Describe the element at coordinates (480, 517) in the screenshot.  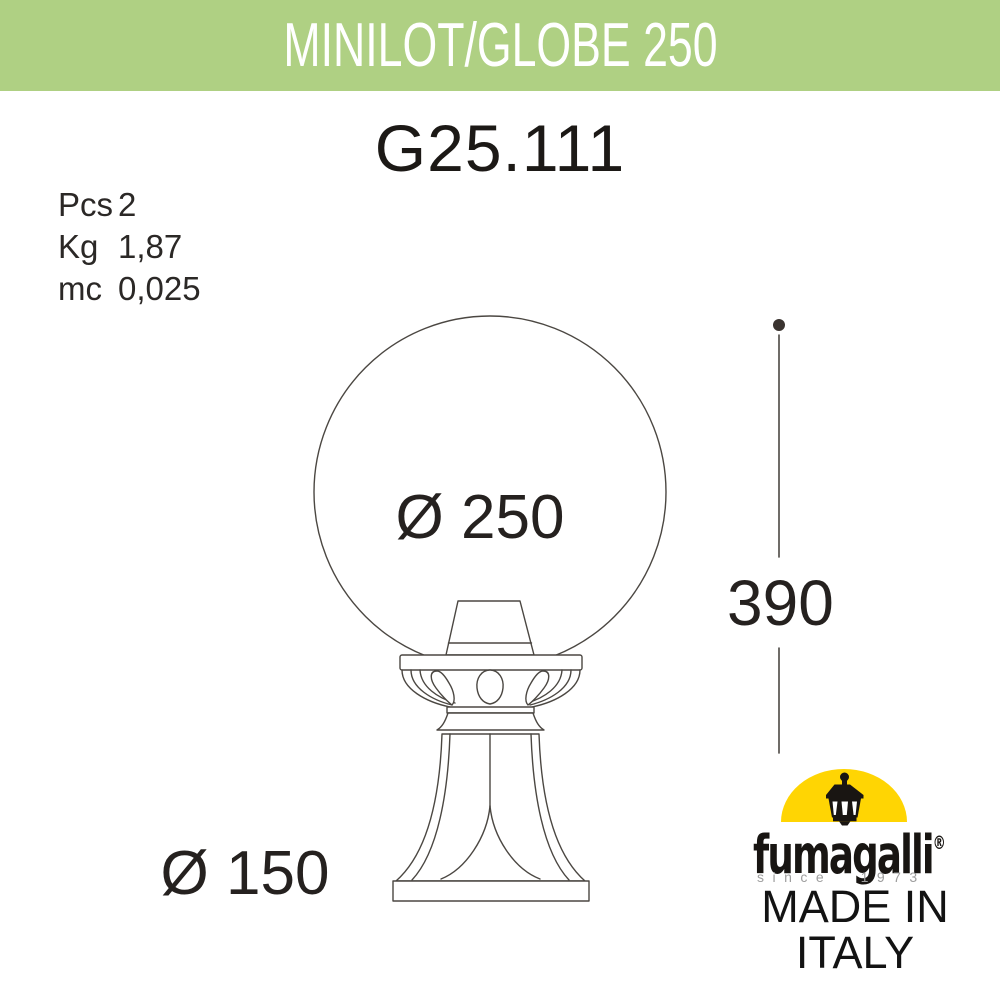
I see `globe-diameter-label: Ø 250` at that location.